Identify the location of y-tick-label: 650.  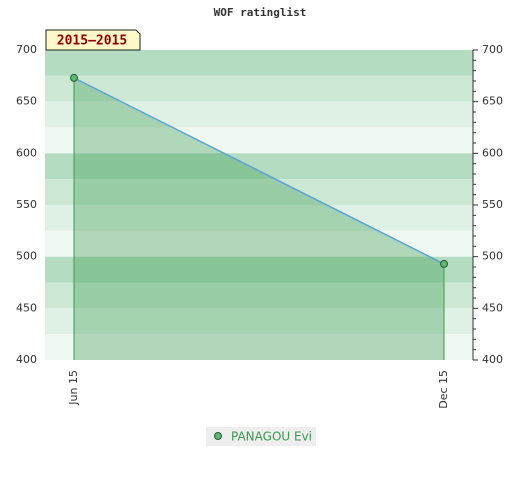
(26, 101).